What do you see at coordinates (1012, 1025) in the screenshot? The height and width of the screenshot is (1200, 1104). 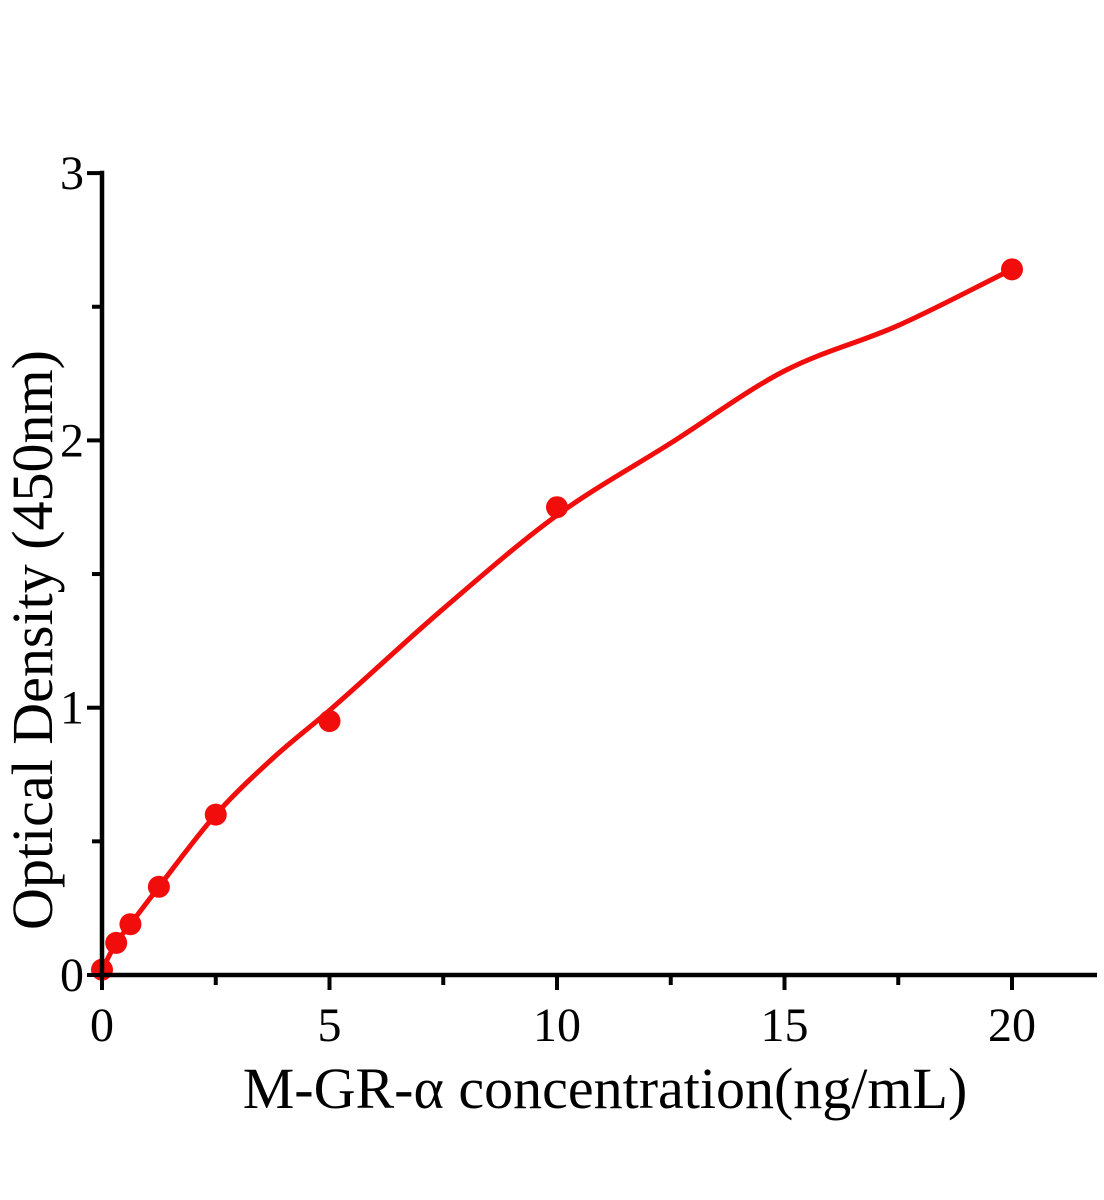 I see `x-tick-label: 20` at bounding box center [1012, 1025].